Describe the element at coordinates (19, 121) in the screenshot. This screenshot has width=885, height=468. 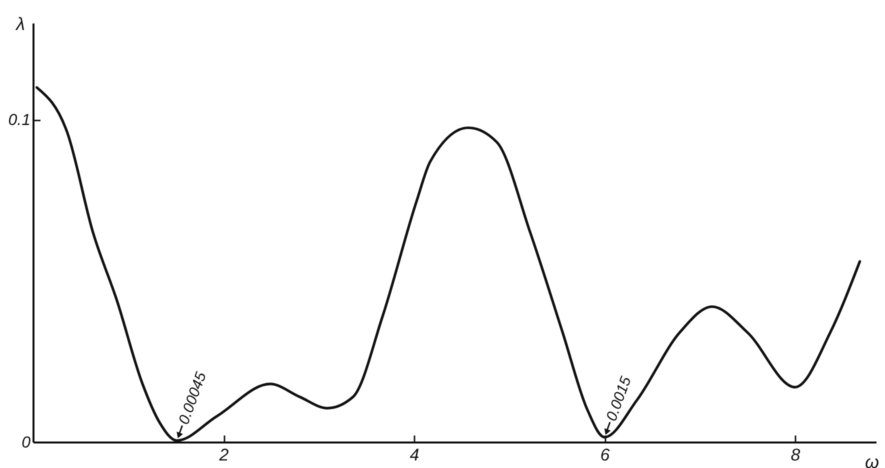
I see `y-tick-label: 0.1` at that location.